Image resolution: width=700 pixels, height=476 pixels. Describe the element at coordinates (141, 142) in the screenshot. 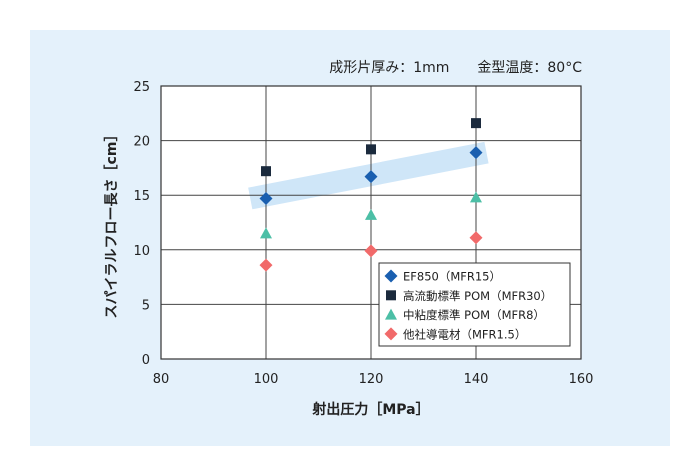

I see `y-tick-label: 20` at that location.